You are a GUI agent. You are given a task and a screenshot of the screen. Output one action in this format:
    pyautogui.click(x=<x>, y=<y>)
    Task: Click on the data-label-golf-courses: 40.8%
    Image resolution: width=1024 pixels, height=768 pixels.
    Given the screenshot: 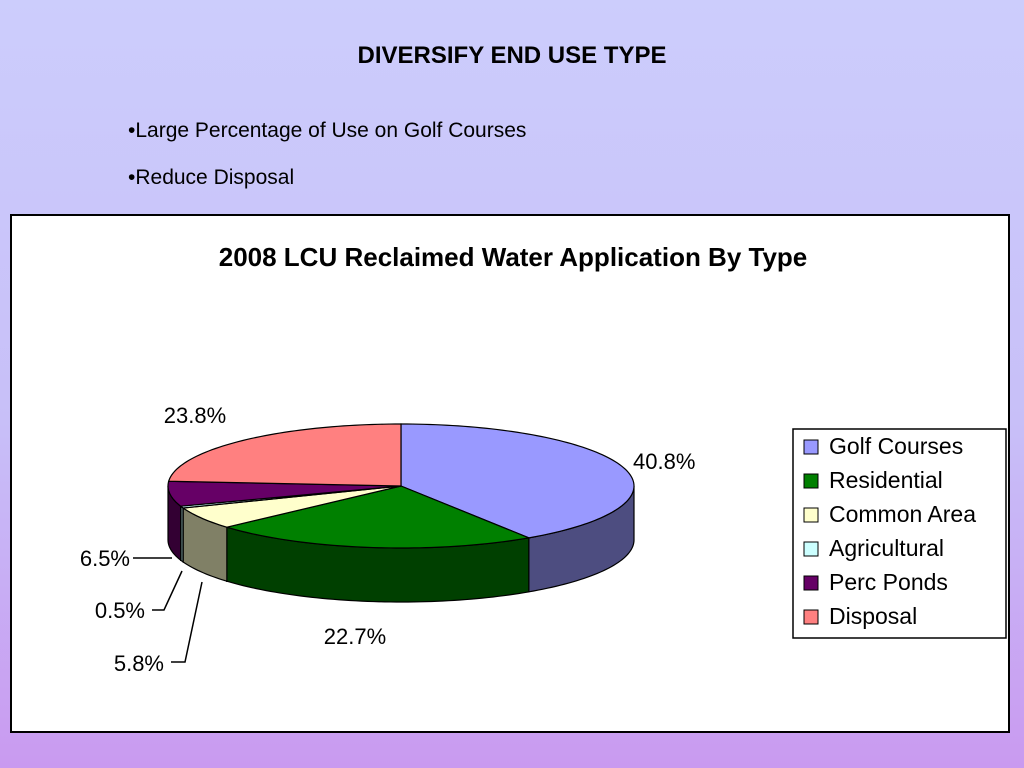 What is the action you would take?
    pyautogui.click(x=664, y=461)
    